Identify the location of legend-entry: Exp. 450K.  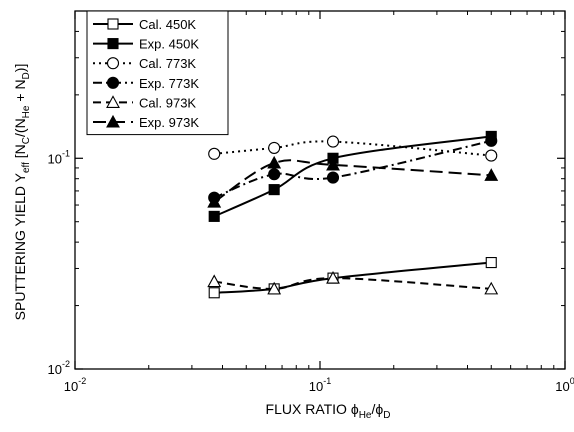
(146, 44).